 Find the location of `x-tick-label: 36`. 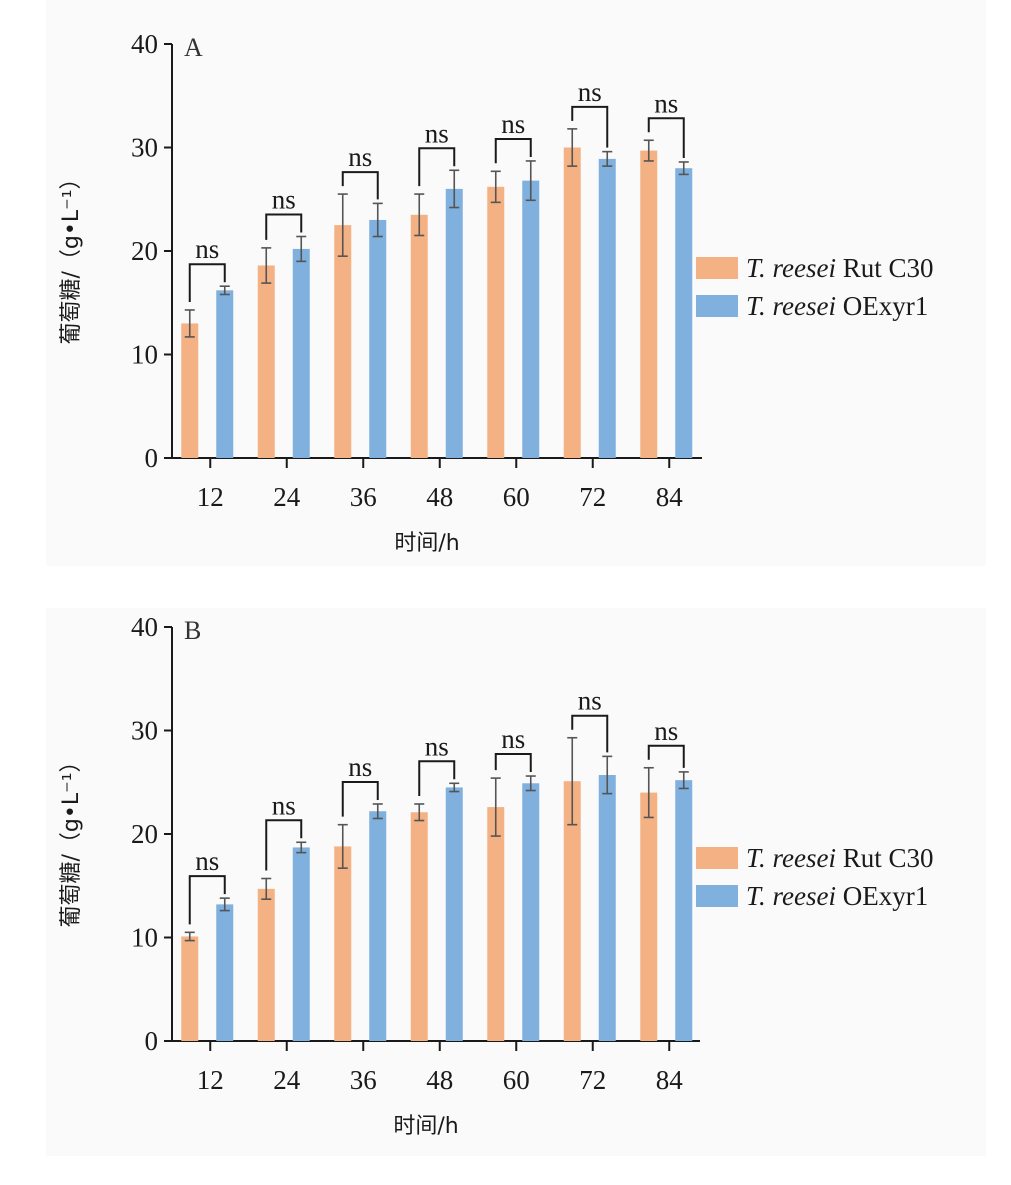

x-tick-label: 36 is located at coordinates (363, 1080).